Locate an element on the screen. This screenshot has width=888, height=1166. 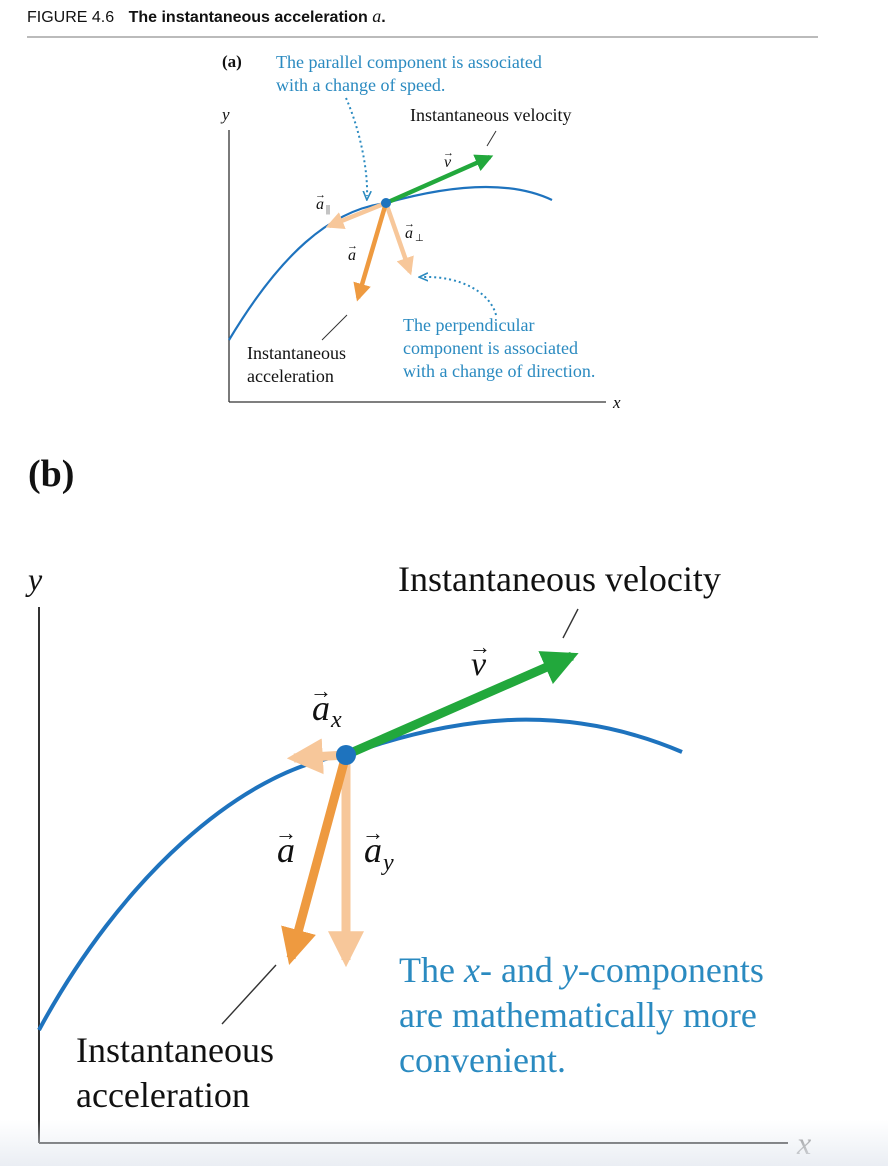
panel-a-point is located at coordinates (386, 203).